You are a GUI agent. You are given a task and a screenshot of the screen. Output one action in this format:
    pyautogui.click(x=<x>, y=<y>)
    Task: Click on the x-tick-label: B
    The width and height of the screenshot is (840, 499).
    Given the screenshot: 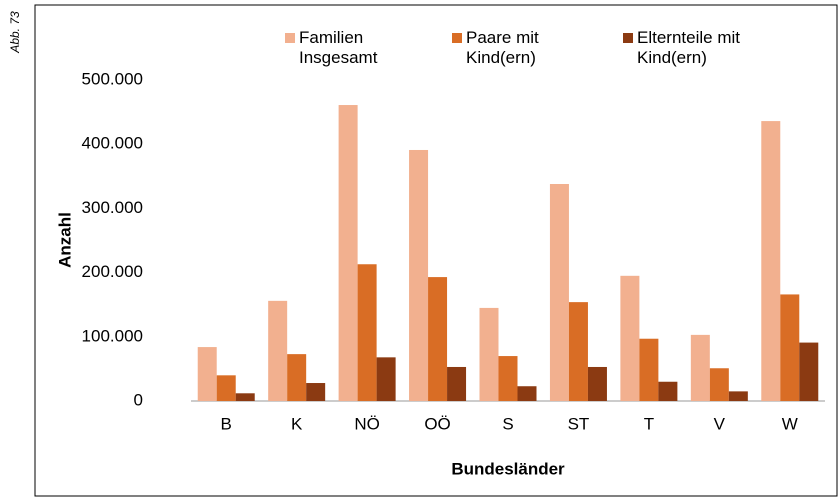 What is the action you would take?
    pyautogui.click(x=226, y=423)
    